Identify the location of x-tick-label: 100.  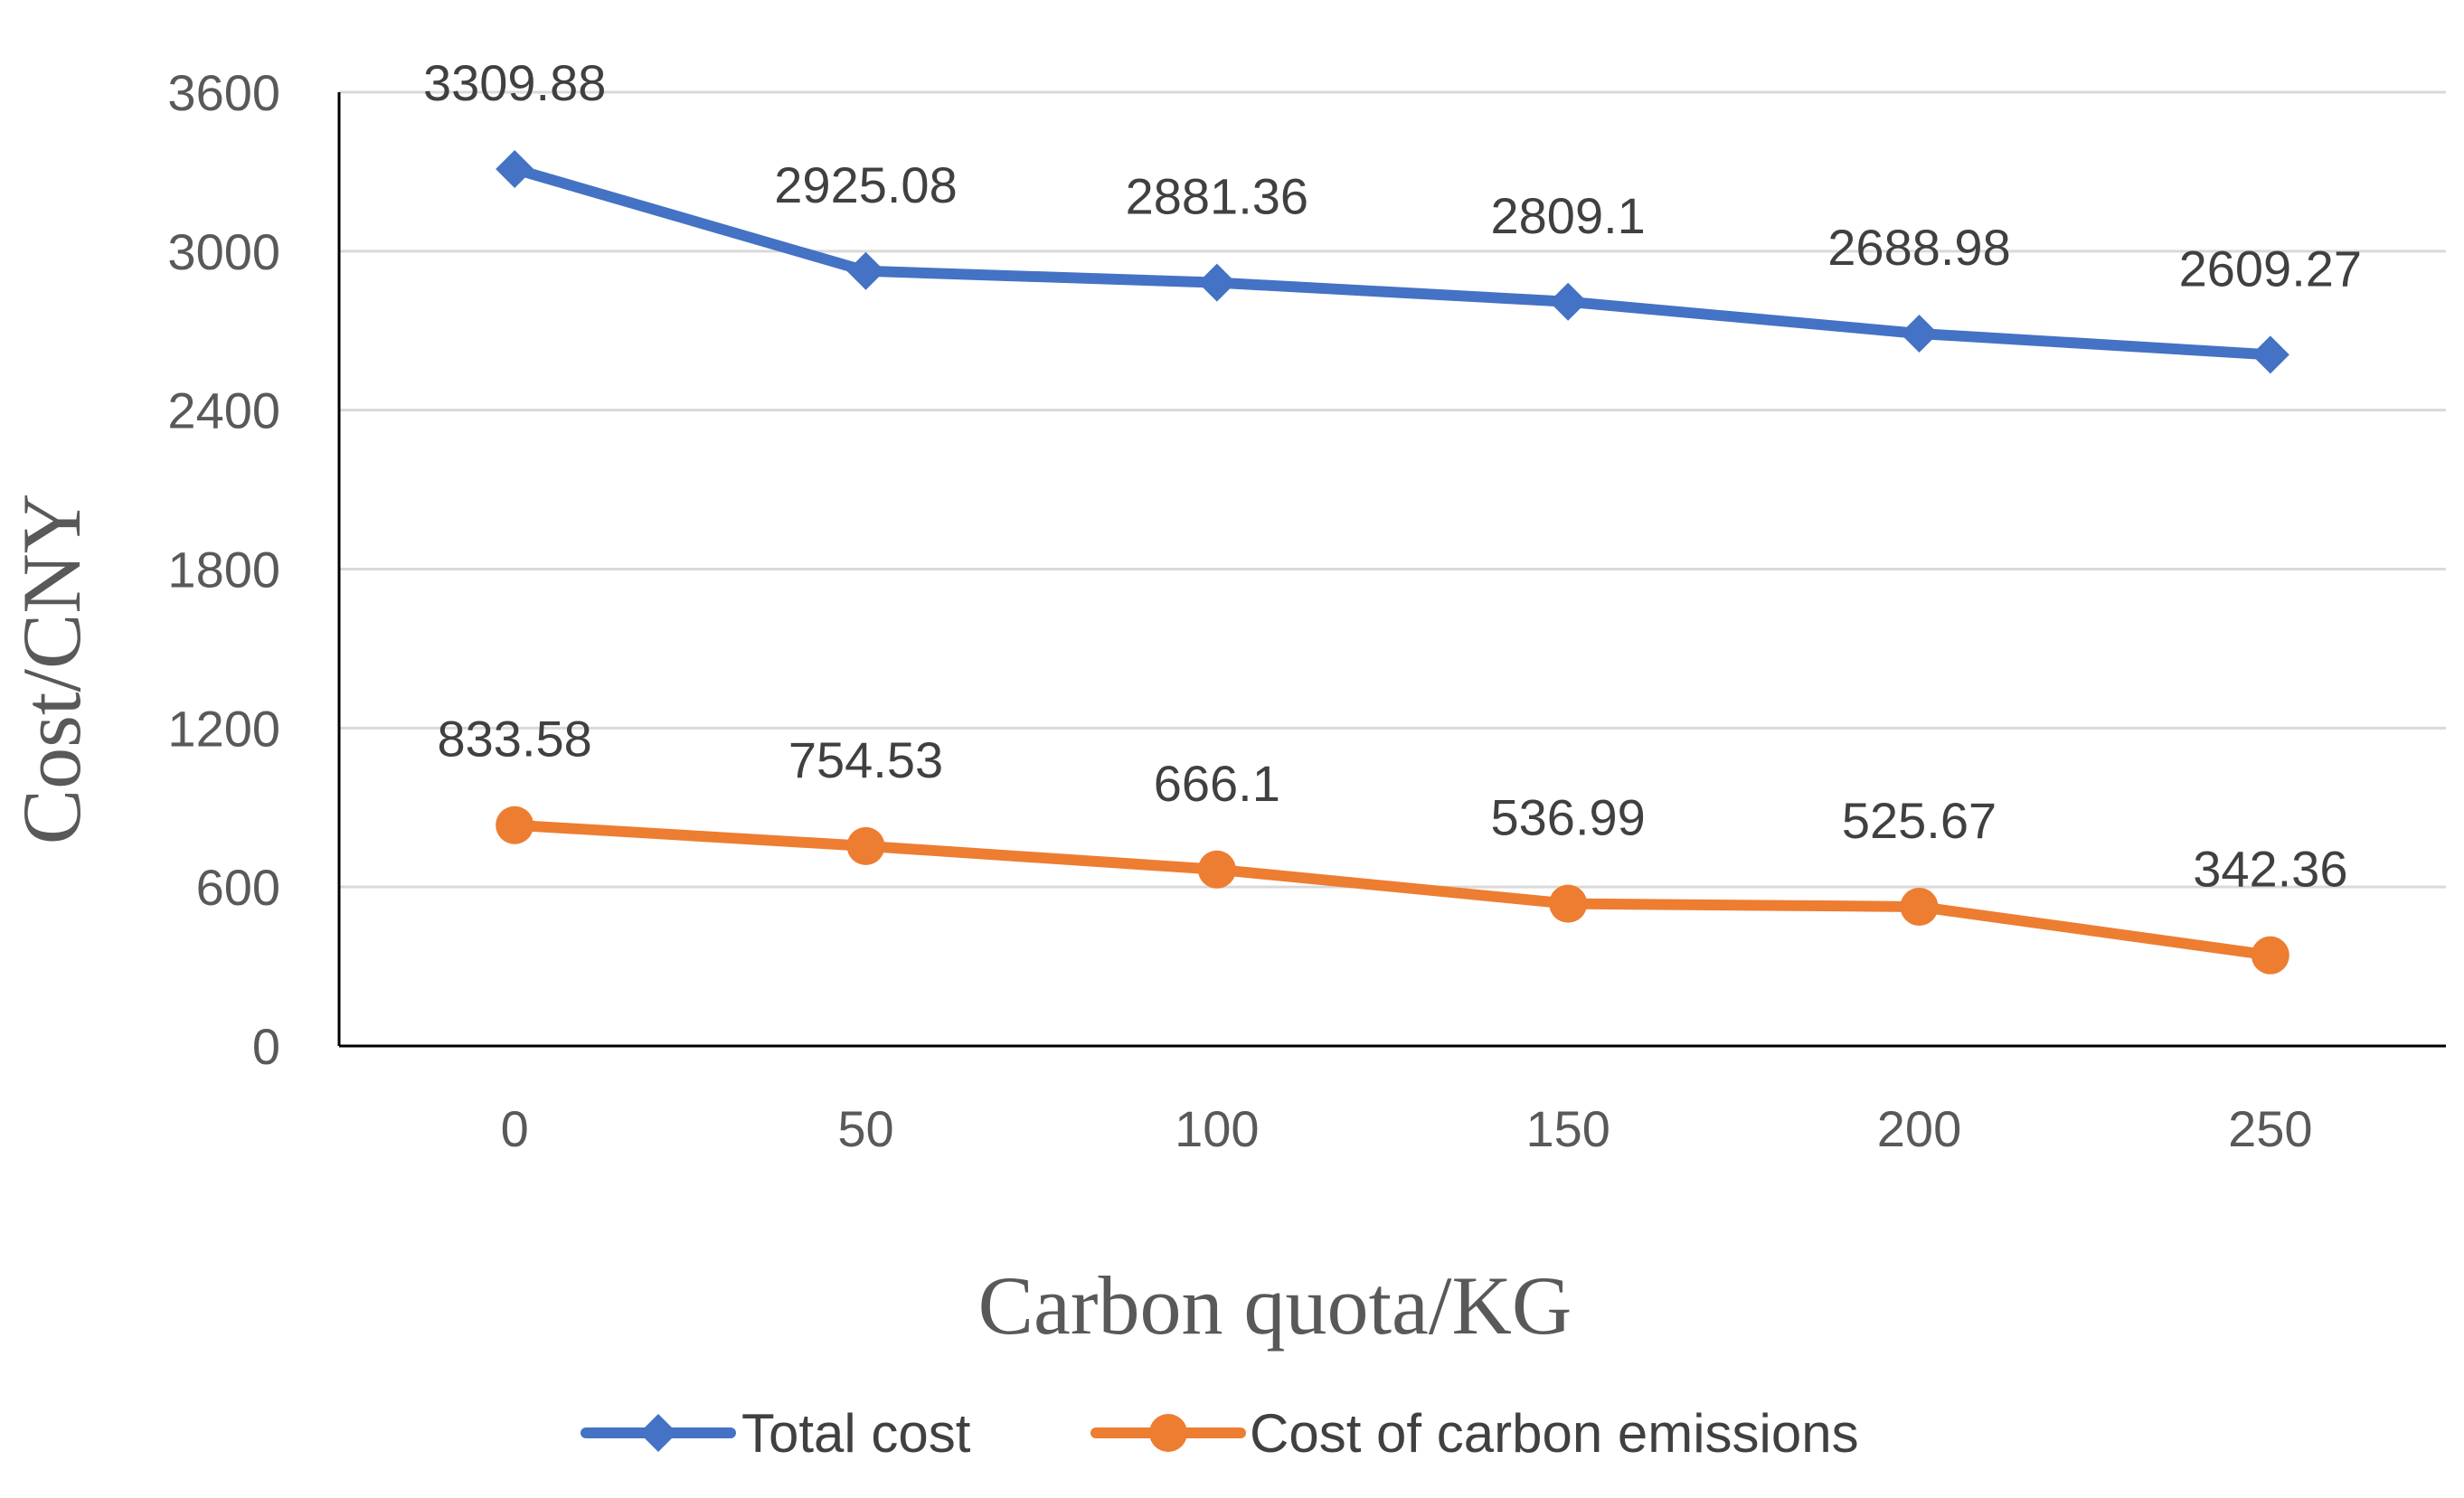
(1217, 1128).